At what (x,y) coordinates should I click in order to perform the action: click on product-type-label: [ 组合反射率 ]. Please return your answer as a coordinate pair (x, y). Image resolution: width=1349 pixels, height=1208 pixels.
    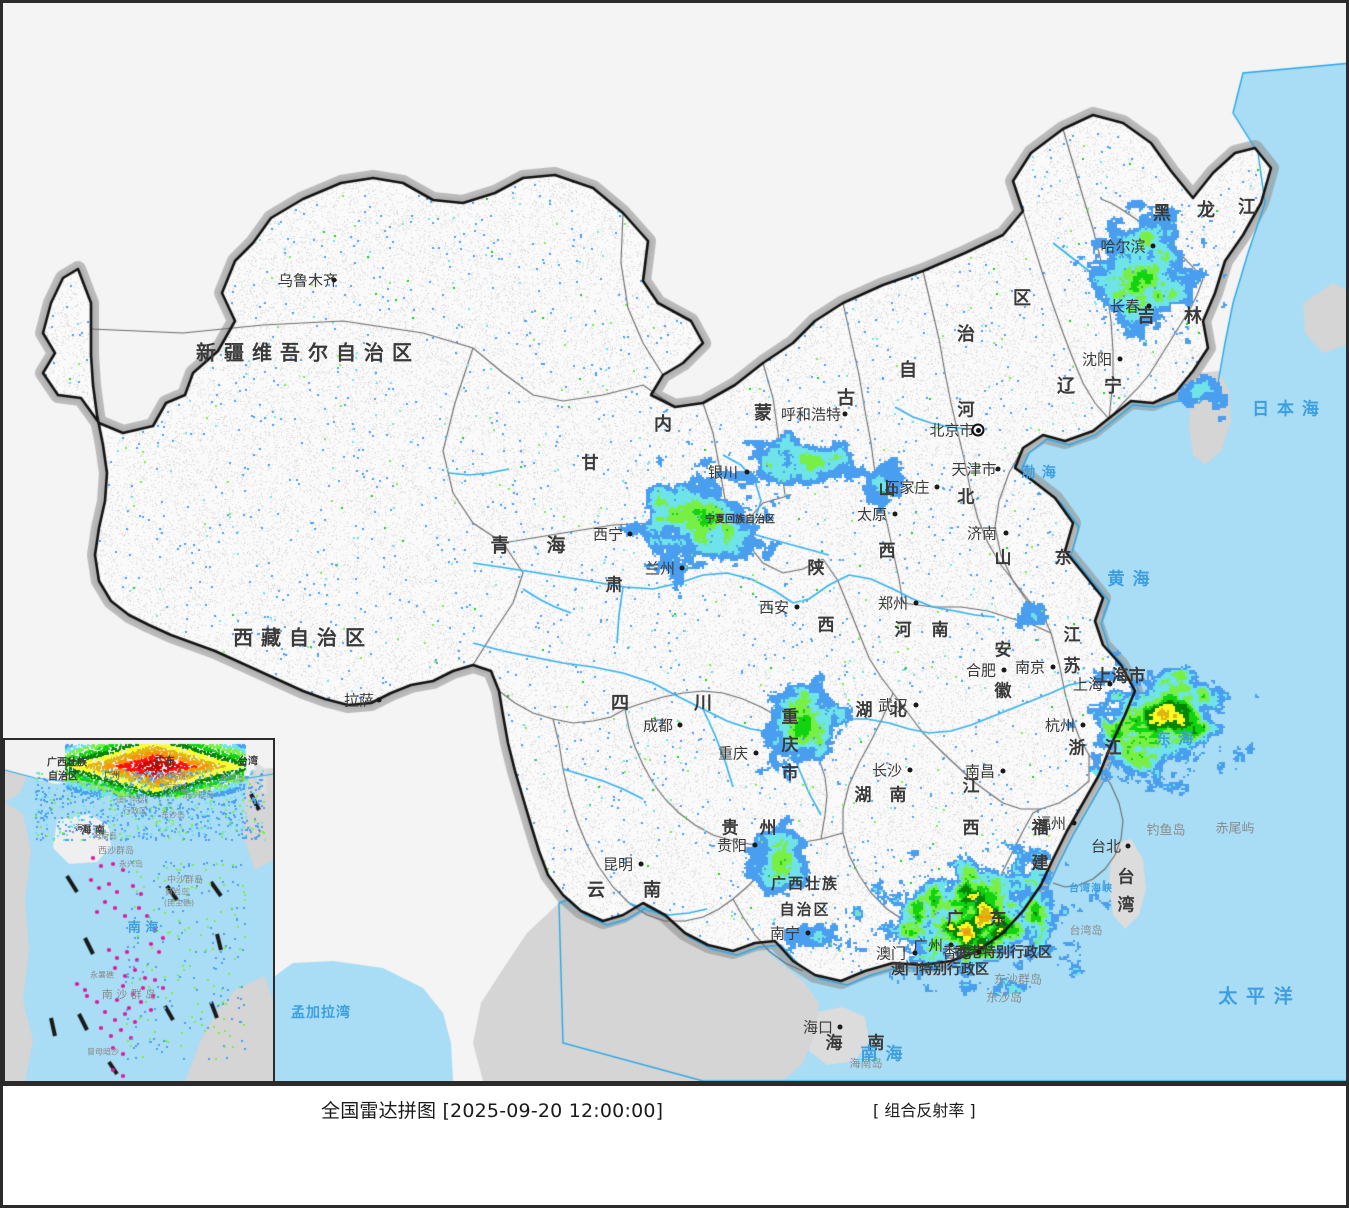
    Looking at the image, I should click on (924, 1110).